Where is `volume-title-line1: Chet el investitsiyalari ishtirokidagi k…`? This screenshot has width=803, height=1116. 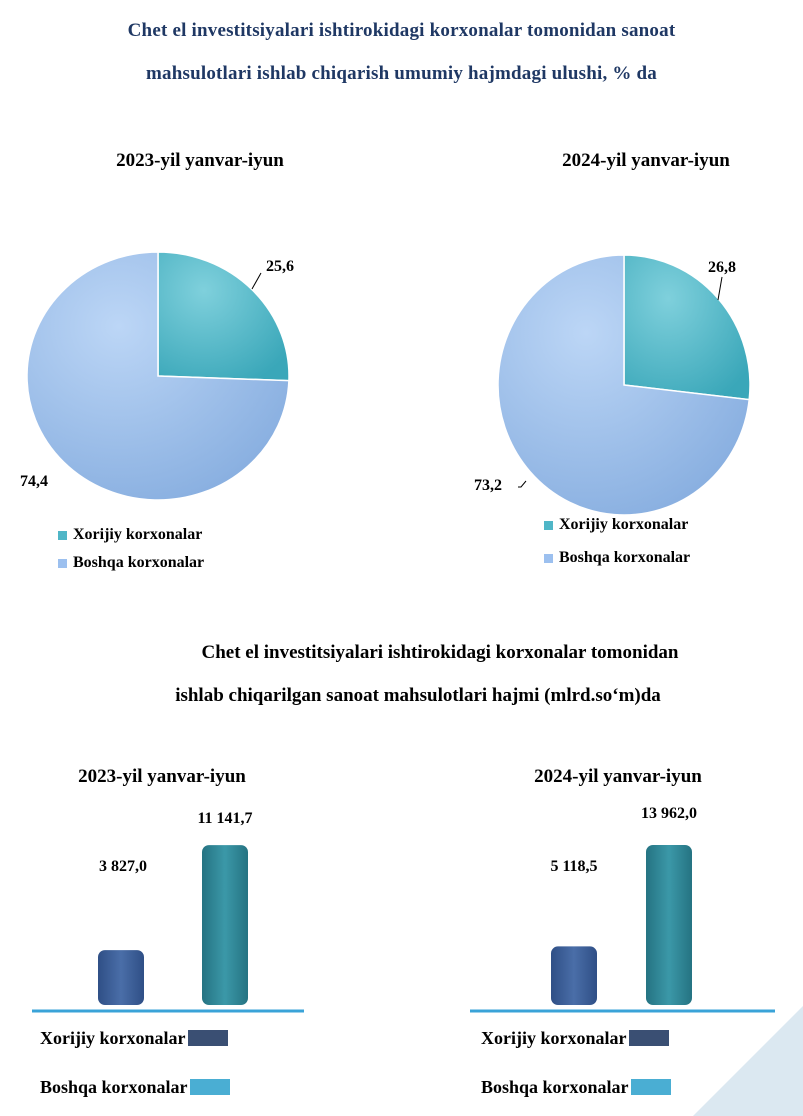
volume-title-line1: Chet el investitsiyalari ishtirokidagi k… is located at coordinates (440, 652).